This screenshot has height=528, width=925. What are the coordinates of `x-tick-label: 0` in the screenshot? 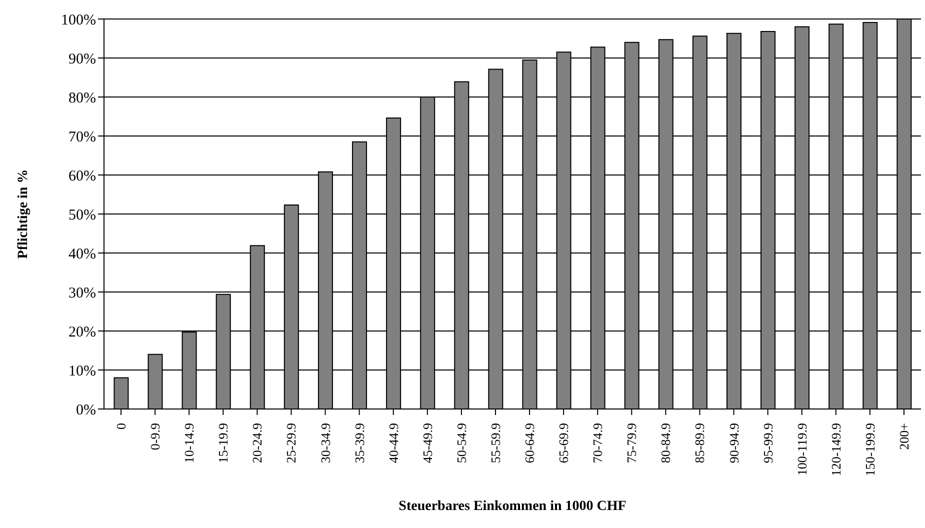 It's located at (121, 426).